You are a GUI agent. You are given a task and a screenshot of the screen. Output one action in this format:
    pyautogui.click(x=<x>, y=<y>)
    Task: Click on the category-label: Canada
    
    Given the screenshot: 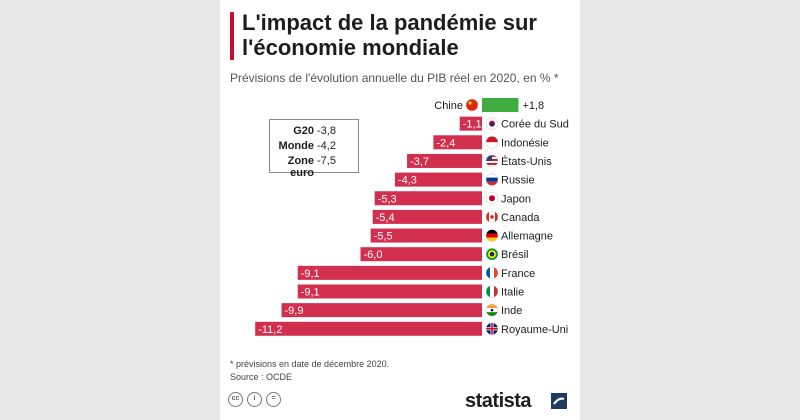 What is the action you would take?
    pyautogui.click(x=520, y=218)
    